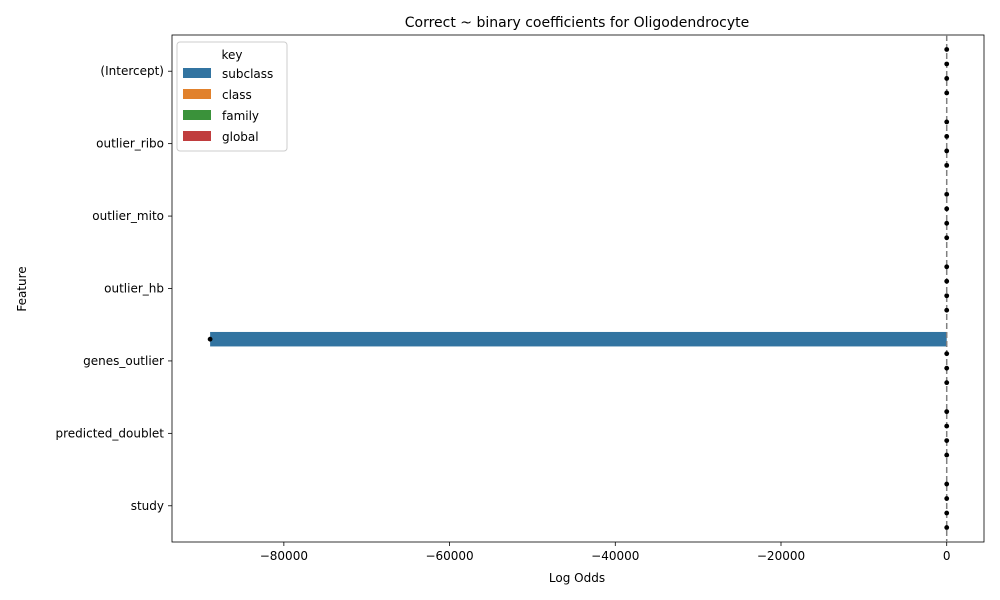  What do you see at coordinates (123, 361) in the screenshot?
I see `y-tick-label: genes_outlier` at bounding box center [123, 361].